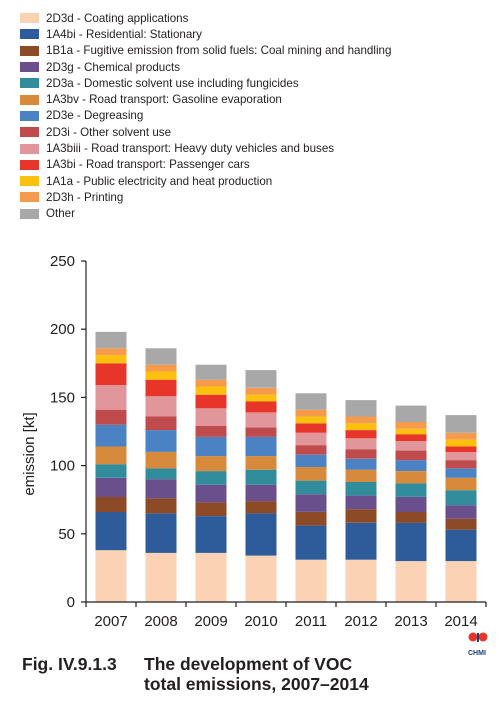 This screenshot has height=709, width=504. Describe the element at coordinates (117, 18) in the screenshot. I see `legend-label: 2D3d - Coating applications` at that location.